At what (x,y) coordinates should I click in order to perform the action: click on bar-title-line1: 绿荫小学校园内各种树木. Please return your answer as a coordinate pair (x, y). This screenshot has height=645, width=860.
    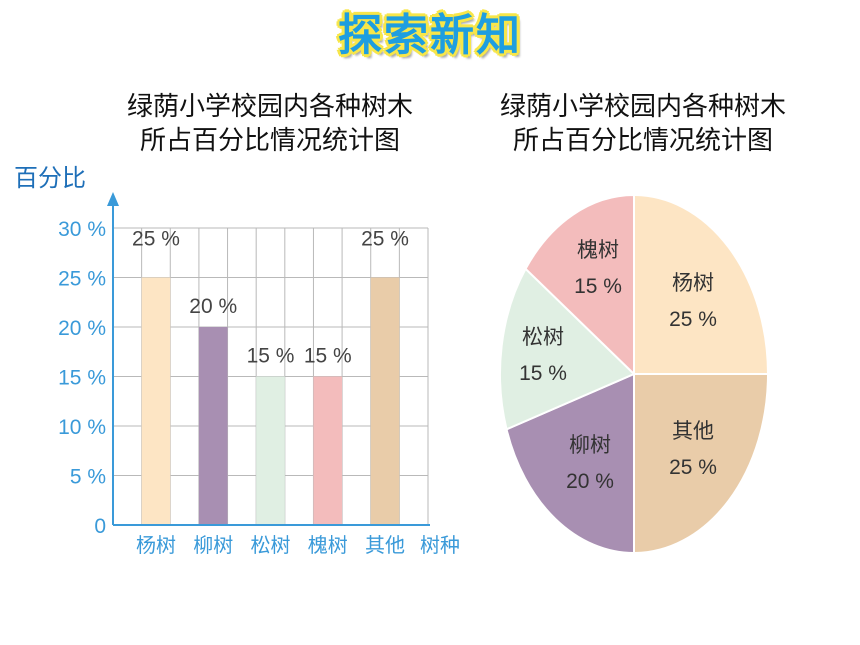
    Looking at the image, I should click on (269, 107).